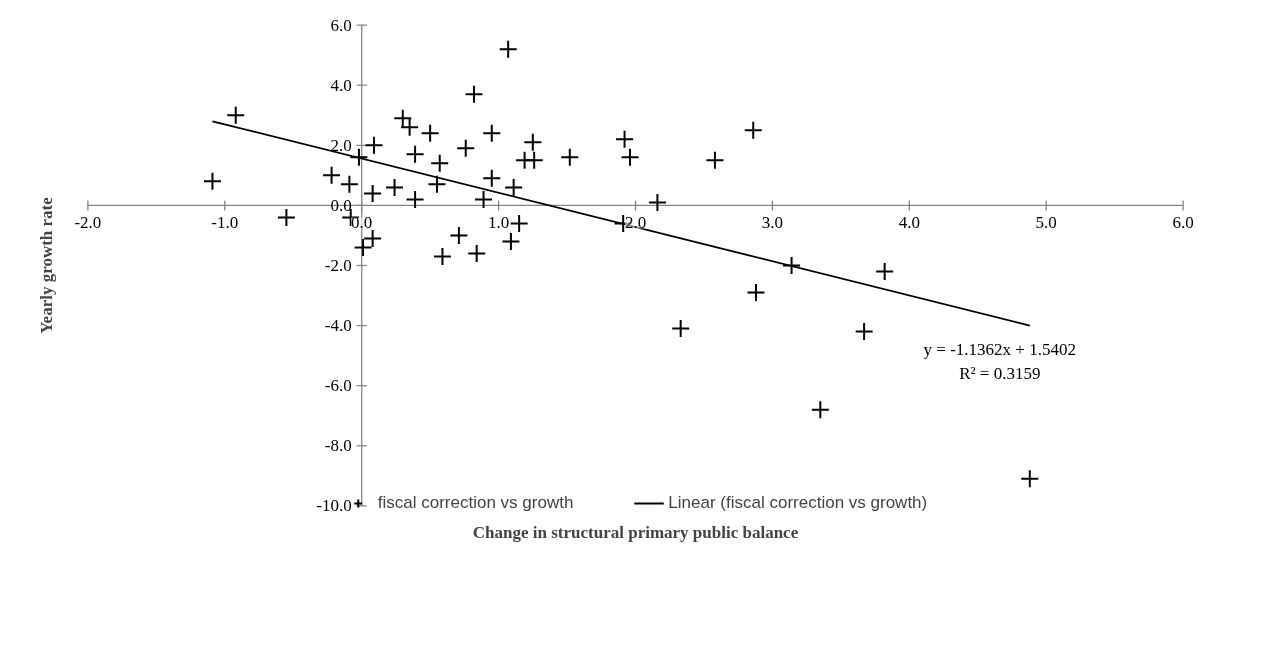 This screenshot has height=660, width=1282. I want to click on x-tick-label: 3.0, so click(772, 223).